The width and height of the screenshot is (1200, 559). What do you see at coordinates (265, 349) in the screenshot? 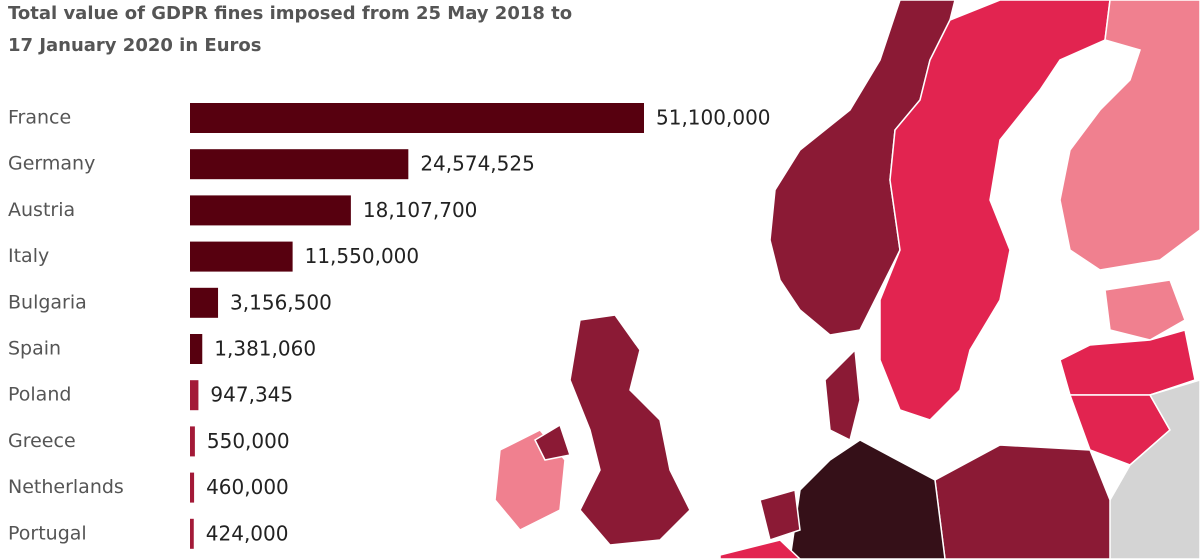
I see `value-label: 1,381,060` at bounding box center [265, 349].